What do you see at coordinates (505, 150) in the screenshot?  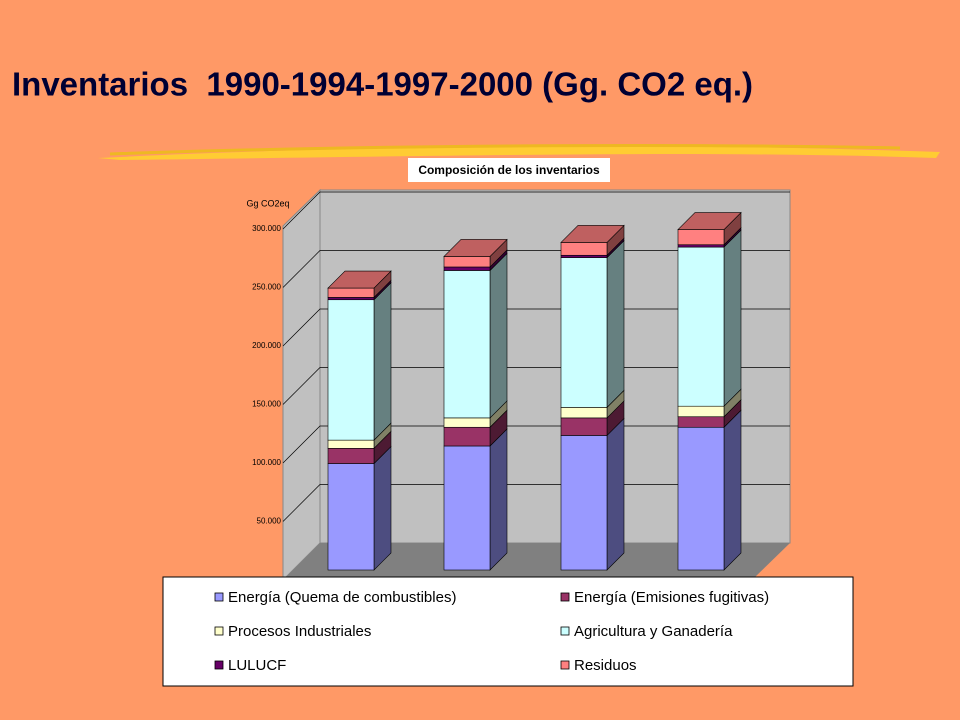 I see `brush-stroke-line` at bounding box center [505, 150].